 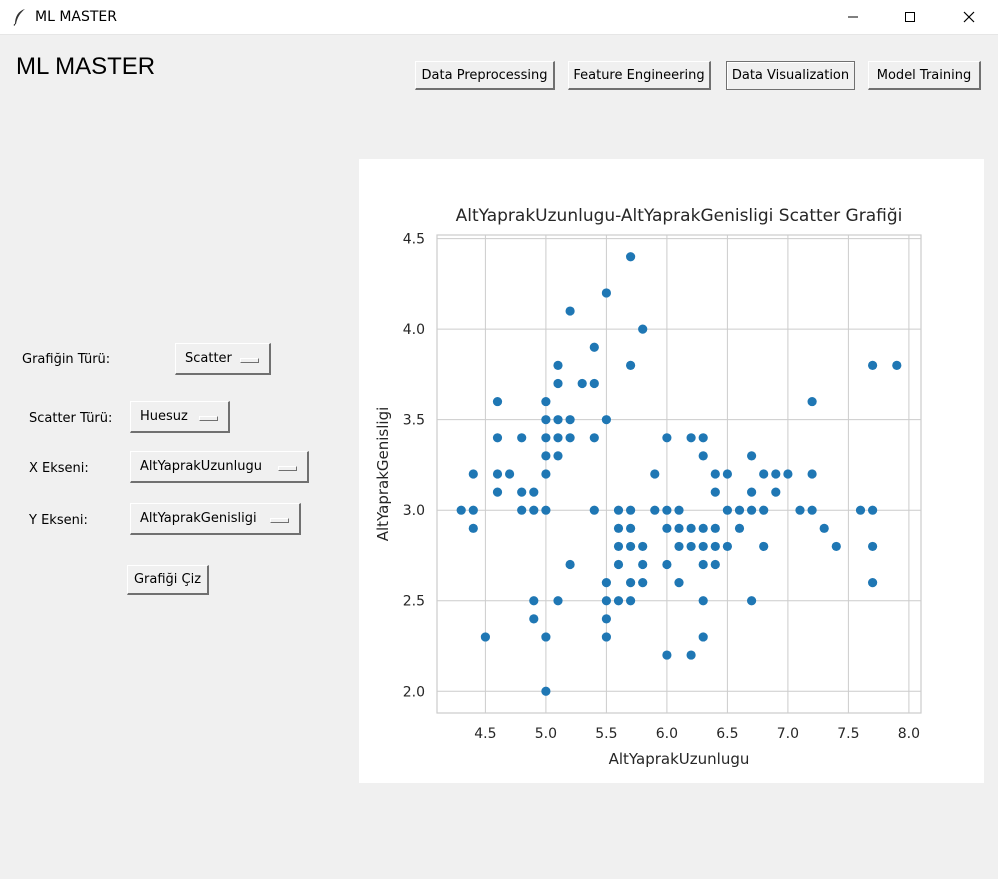 I want to click on chart-type-label: Grafiğin Türü:, so click(x=66, y=359).